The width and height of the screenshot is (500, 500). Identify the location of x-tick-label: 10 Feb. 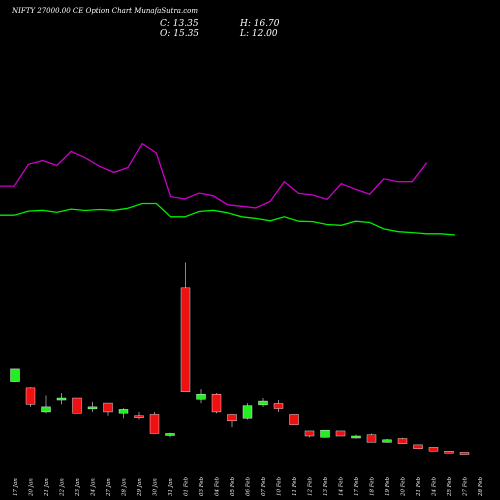
(280, 486).